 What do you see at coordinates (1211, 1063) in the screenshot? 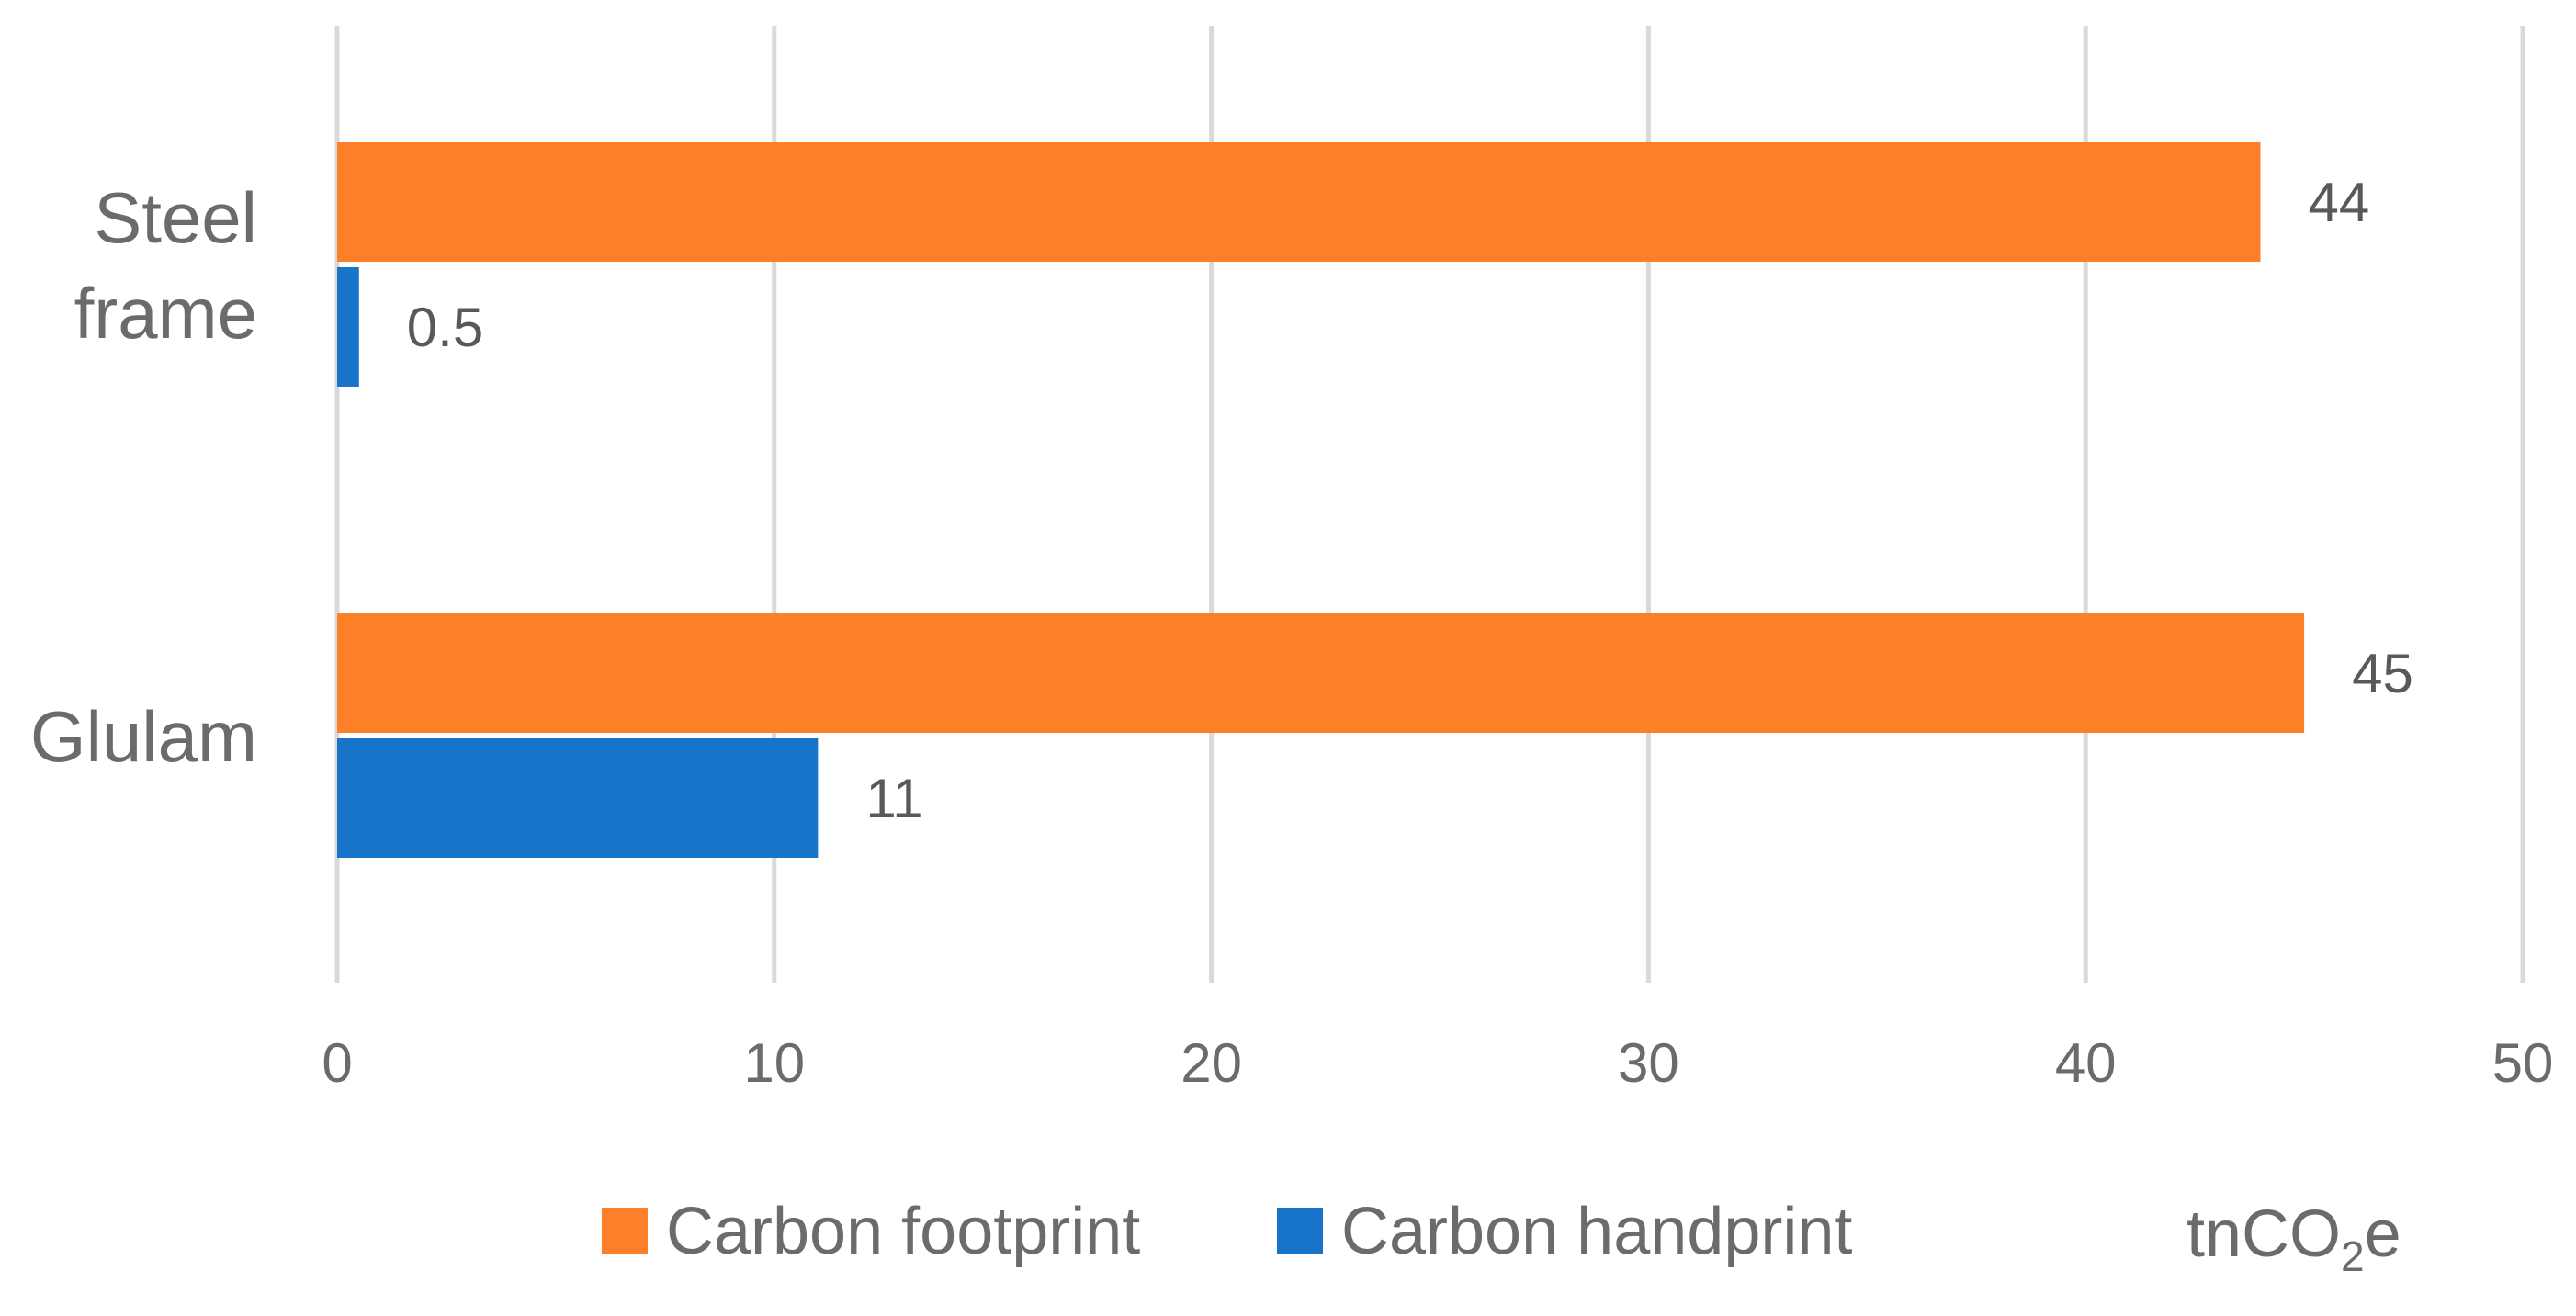
I see `x-tick-label: 20` at bounding box center [1211, 1063].